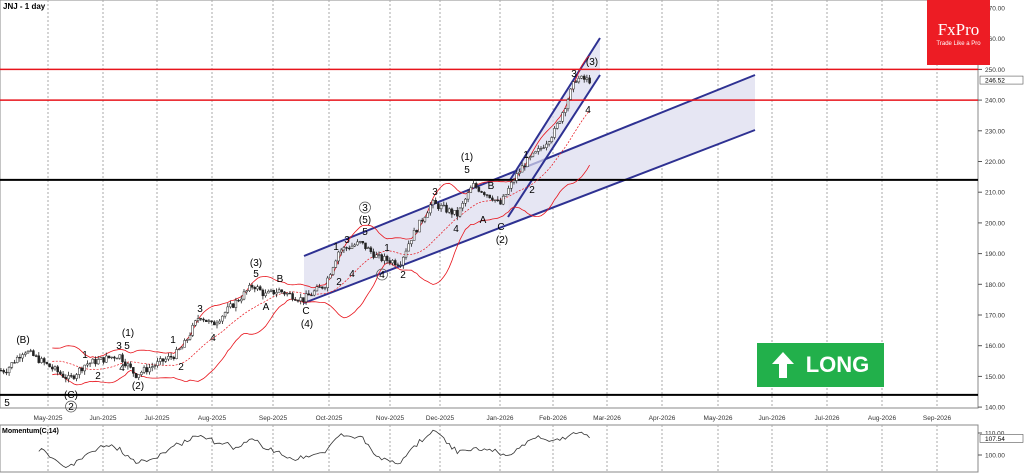  I want to click on y-tick-label: 200.00, so click(995, 223).